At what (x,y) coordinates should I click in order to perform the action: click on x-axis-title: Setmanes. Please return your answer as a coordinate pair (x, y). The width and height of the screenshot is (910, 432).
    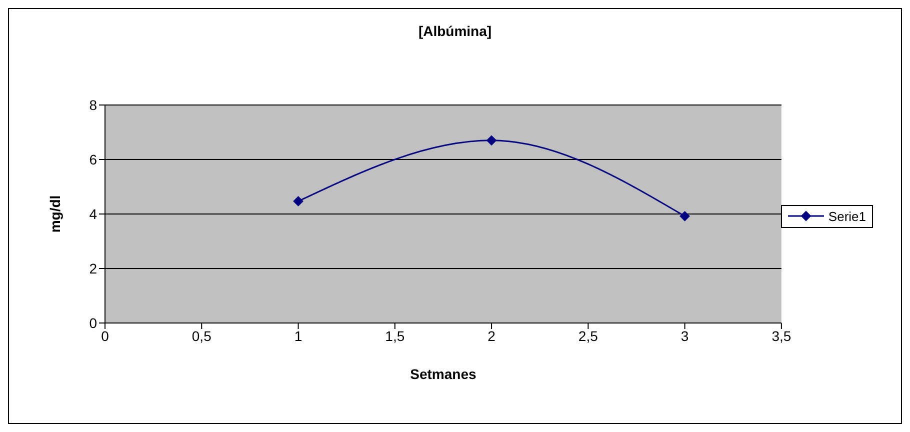
    Looking at the image, I should click on (443, 374).